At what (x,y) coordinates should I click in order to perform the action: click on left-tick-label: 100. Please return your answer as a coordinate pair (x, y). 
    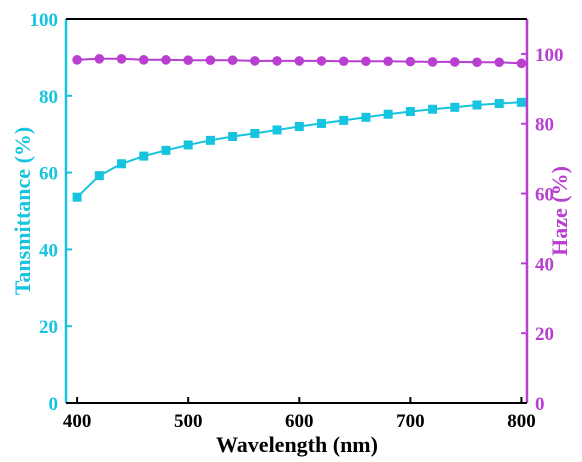
    Looking at the image, I should click on (44, 20).